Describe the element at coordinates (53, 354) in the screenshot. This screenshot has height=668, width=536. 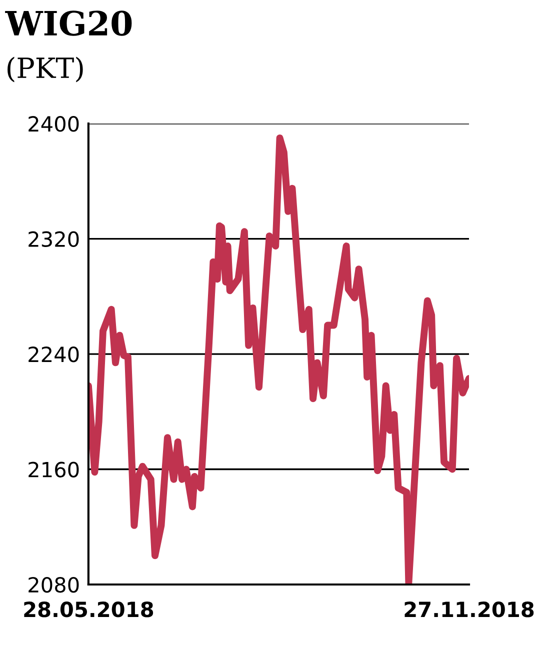
I see `y-tick-label: 2240` at that location.